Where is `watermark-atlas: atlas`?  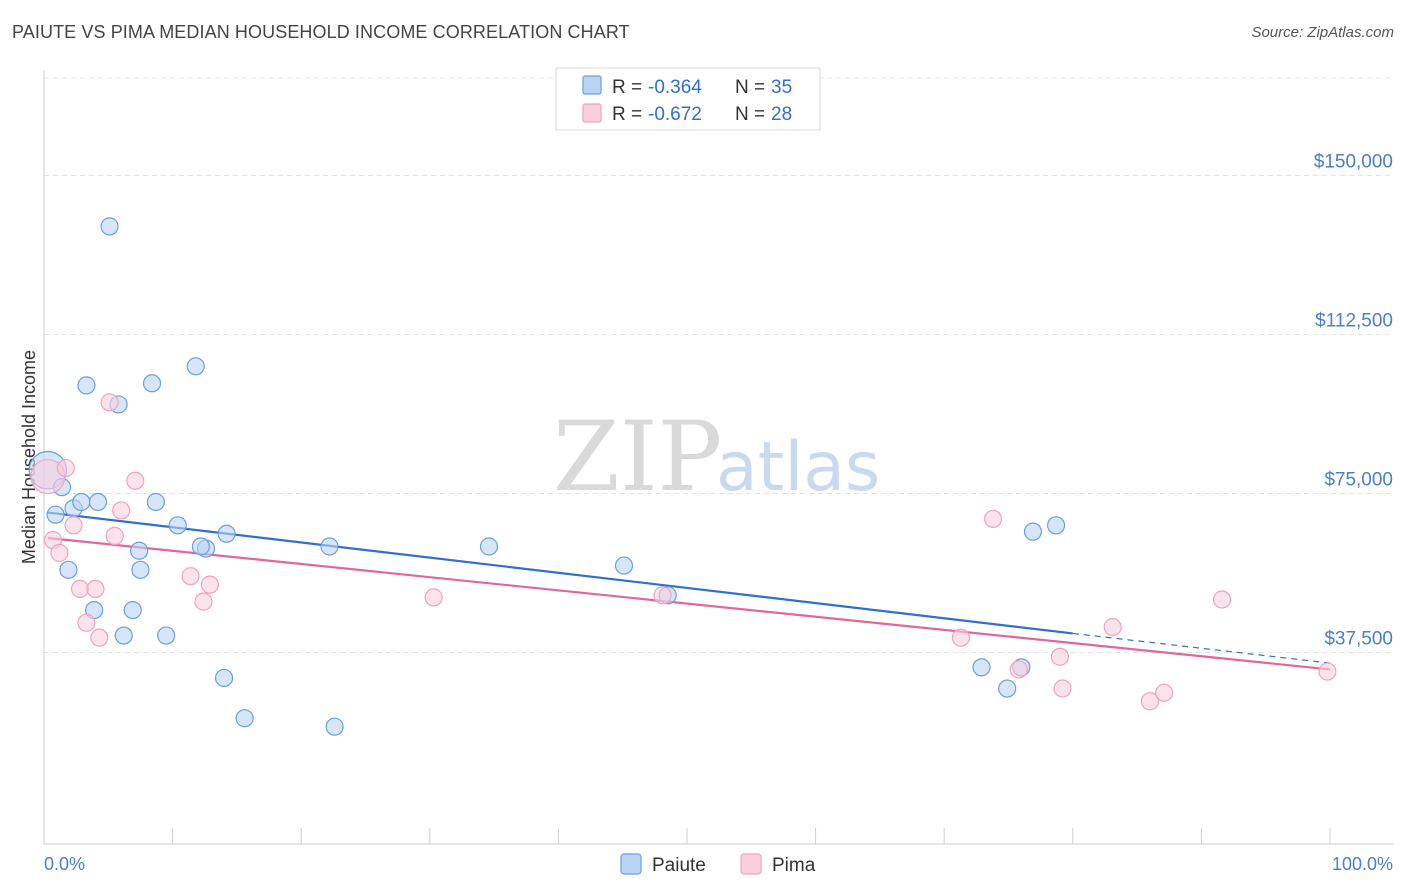 watermark-atlas: atlas is located at coordinates (798, 467).